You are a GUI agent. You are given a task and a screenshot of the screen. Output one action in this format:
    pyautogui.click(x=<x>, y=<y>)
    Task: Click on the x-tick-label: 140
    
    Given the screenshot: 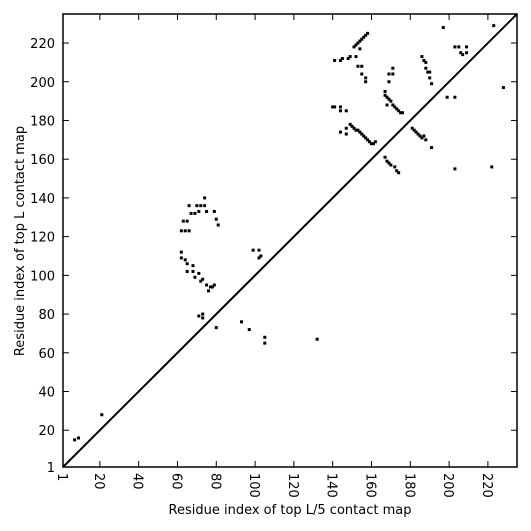 What is the action you would take?
    pyautogui.click(x=331, y=485)
    